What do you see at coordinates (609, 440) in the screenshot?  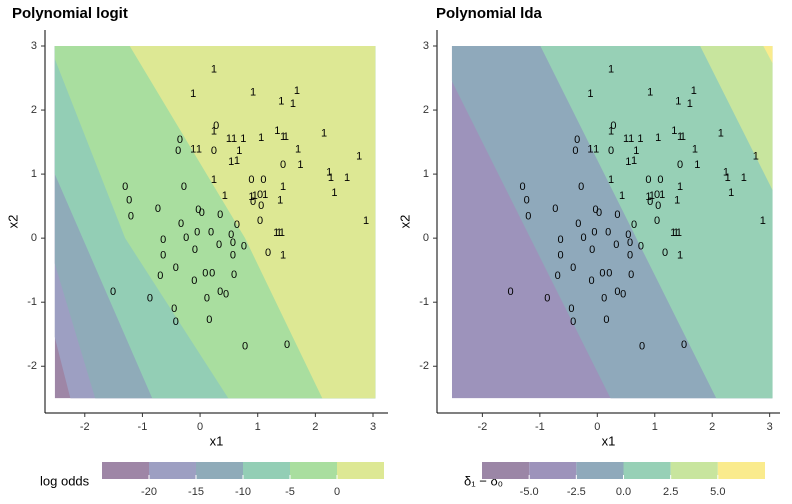 I see `x-axis-title: x1` at bounding box center [609, 440].